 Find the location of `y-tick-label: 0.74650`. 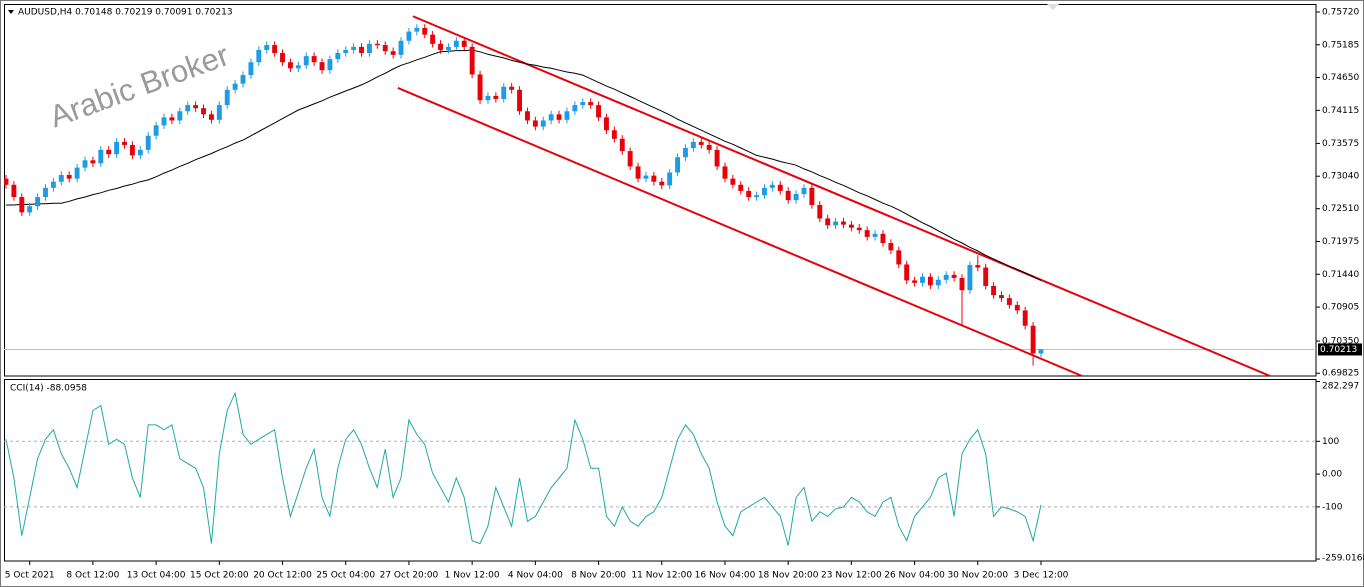

y-tick-label: 0.74650 is located at coordinates (1340, 78).